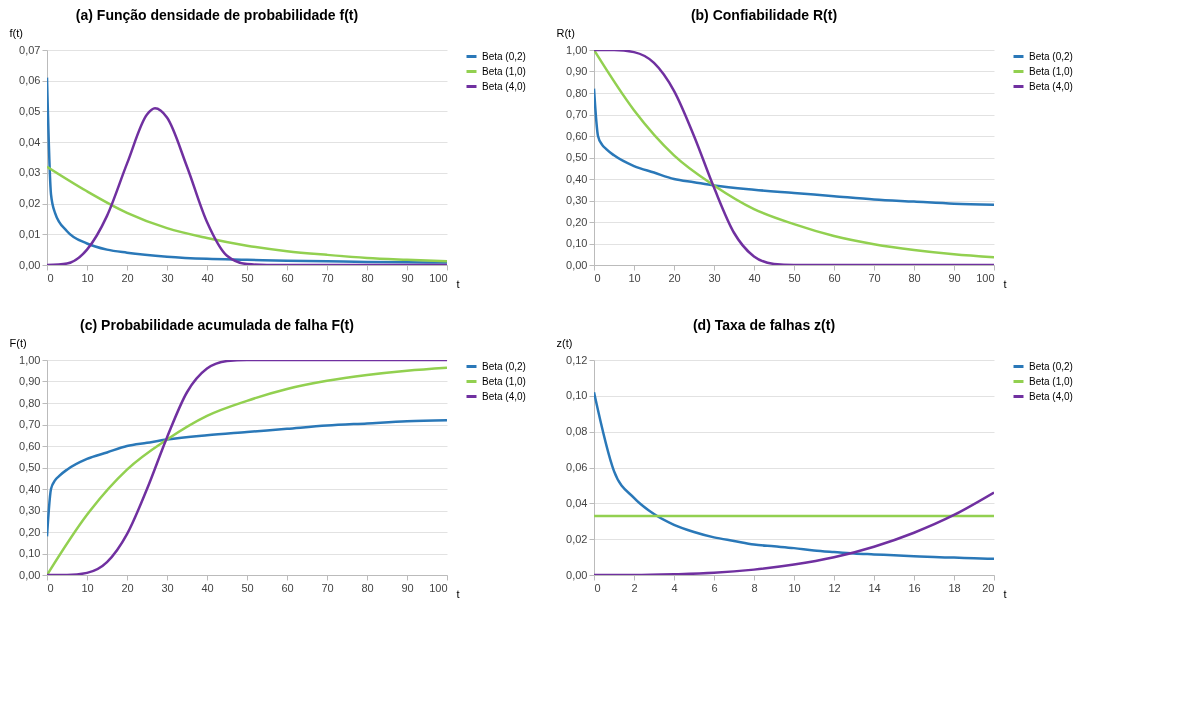  What do you see at coordinates (714, 587) in the screenshot?
I see `x-tick-label: 6` at bounding box center [714, 587].